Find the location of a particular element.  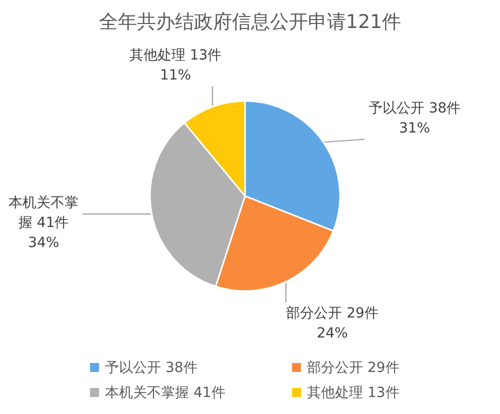

legend-label: 其他处理 13件 is located at coordinates (353, 393).